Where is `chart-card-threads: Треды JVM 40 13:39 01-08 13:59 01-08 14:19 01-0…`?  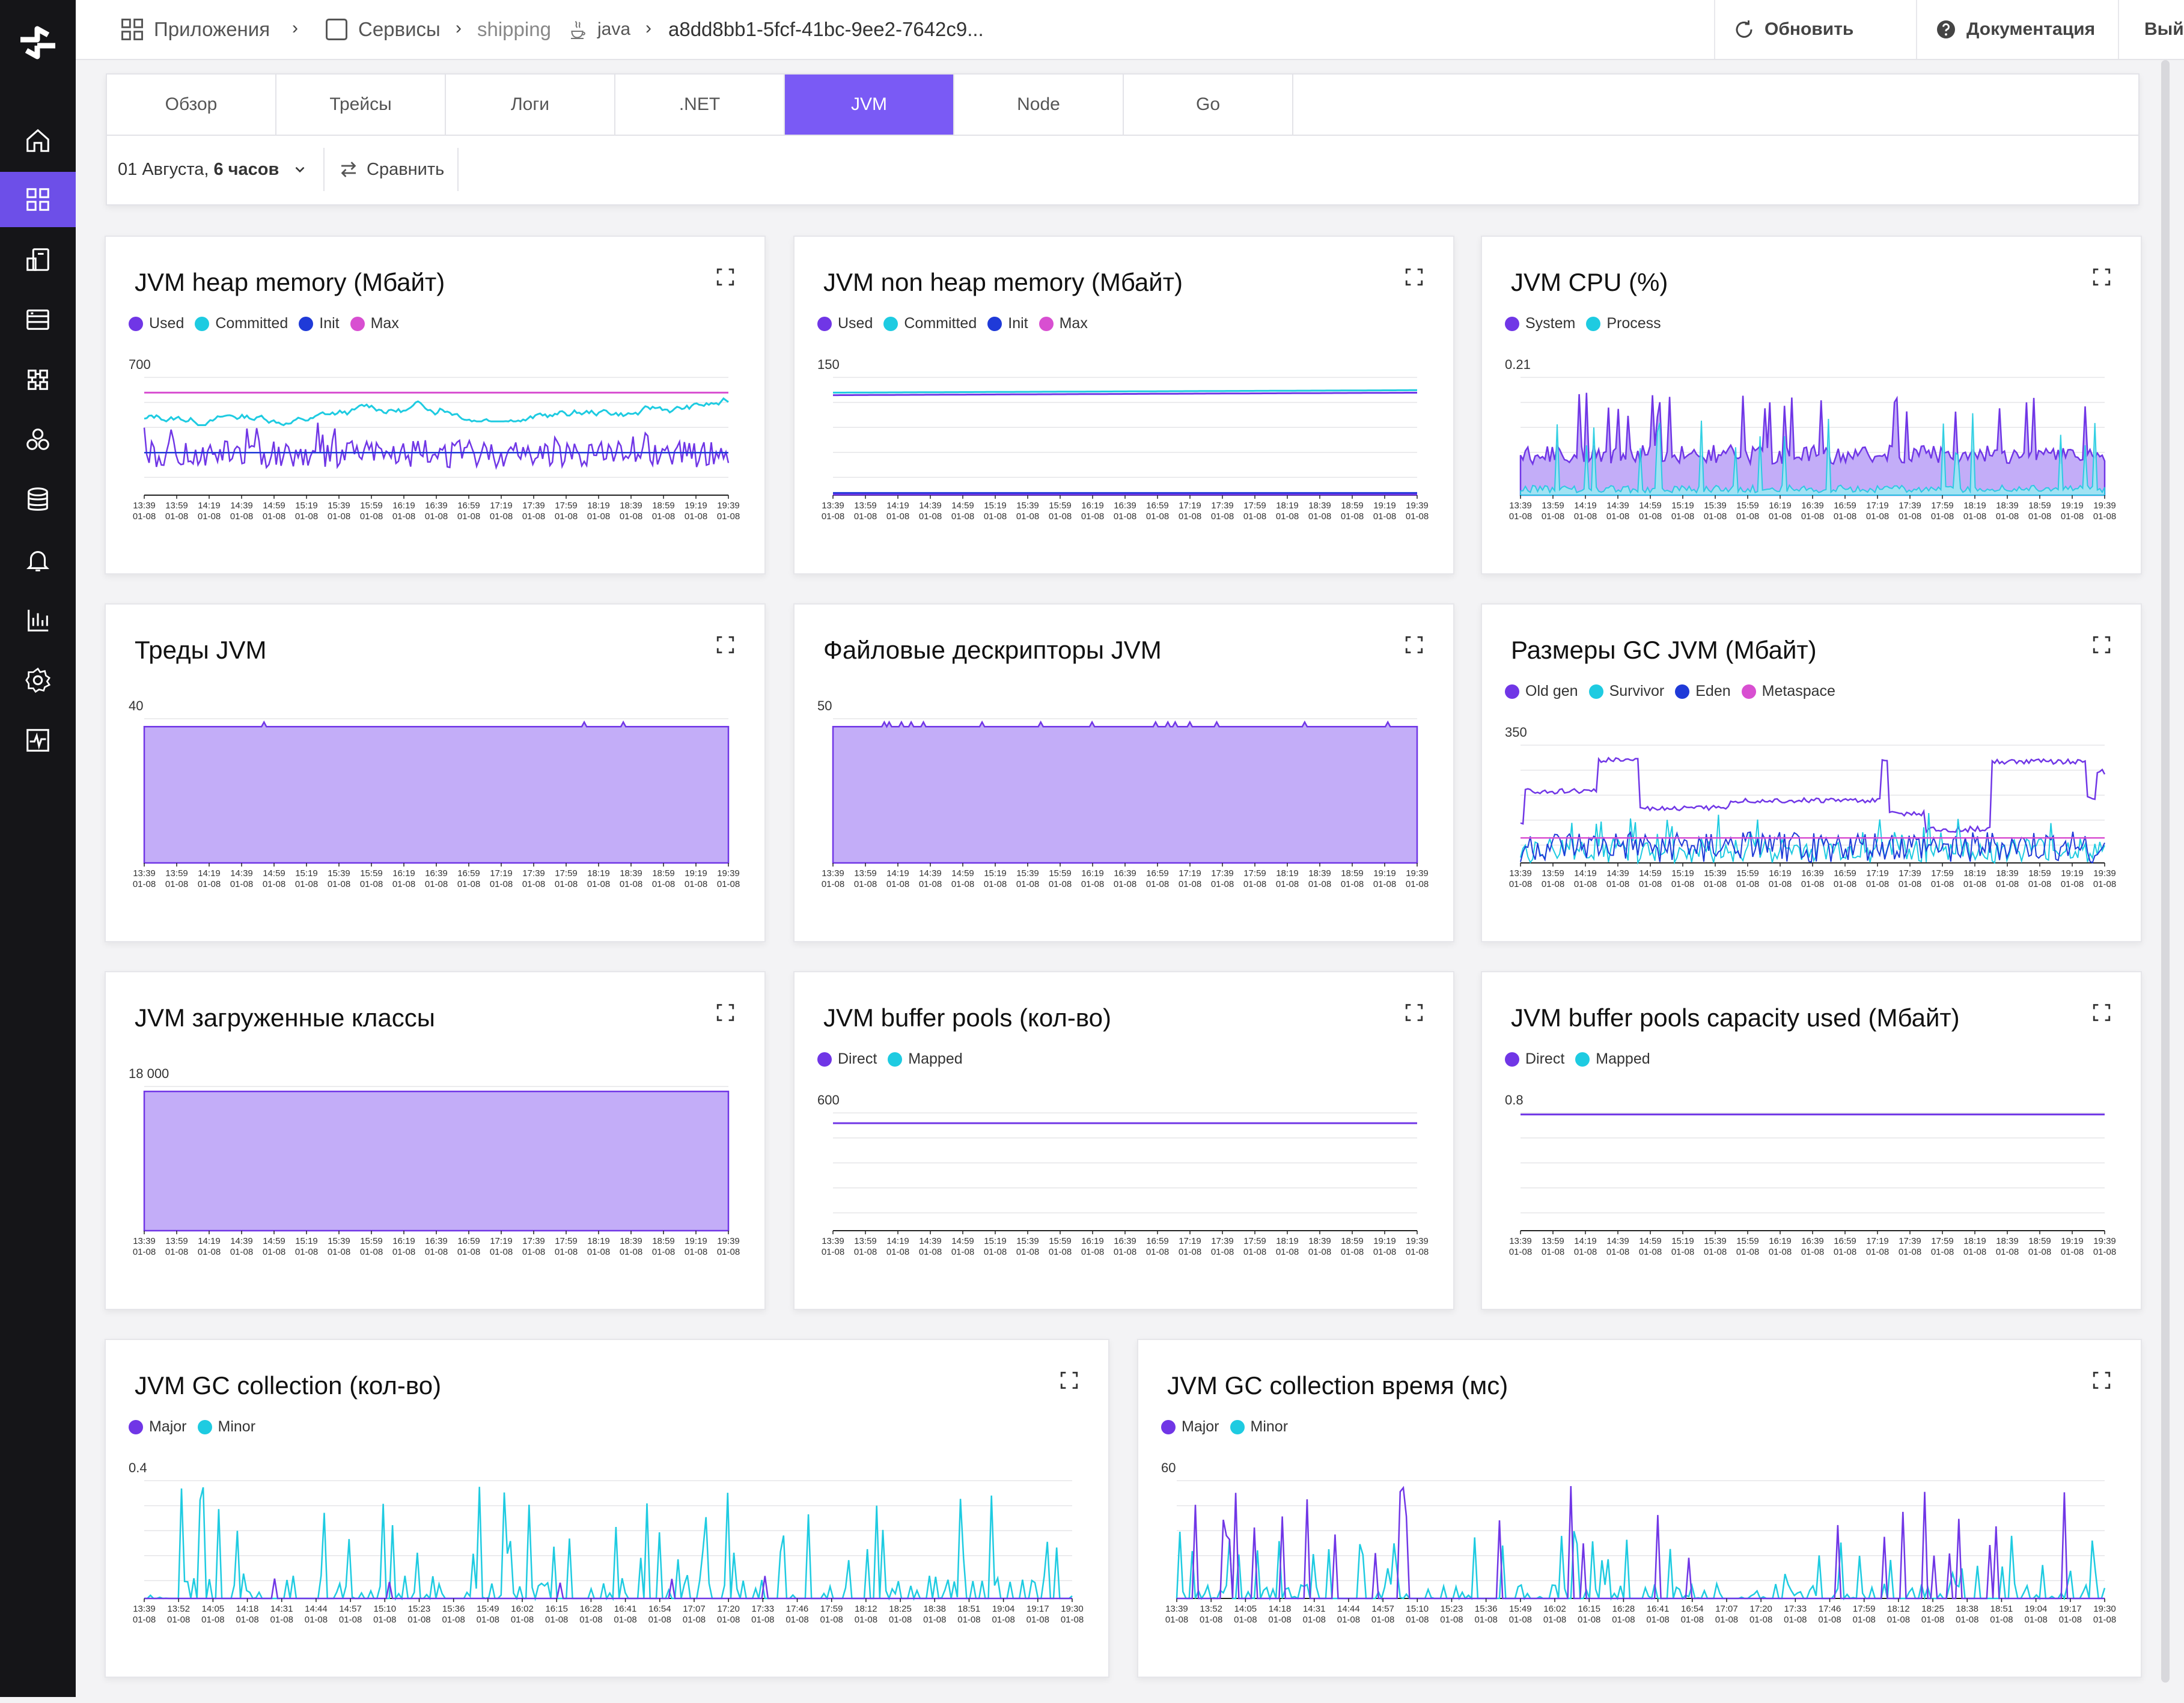
chart-card-threads: Треды JVM 40 13:39 01-08 13:59 01-08 14:19 01-0… is located at coordinates (436, 772).